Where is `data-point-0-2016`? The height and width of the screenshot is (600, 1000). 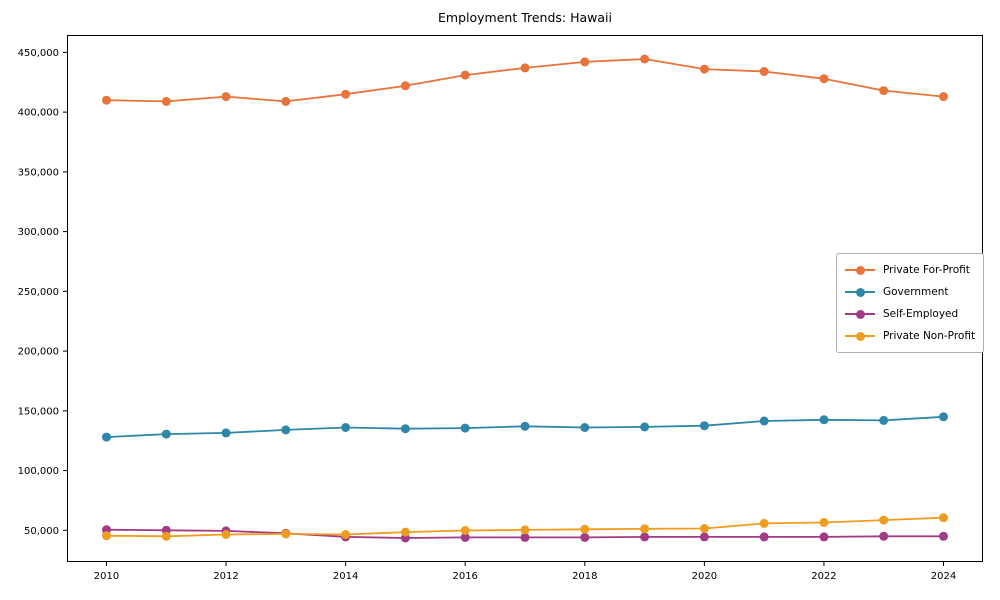
data-point-0-2016 is located at coordinates (465, 75).